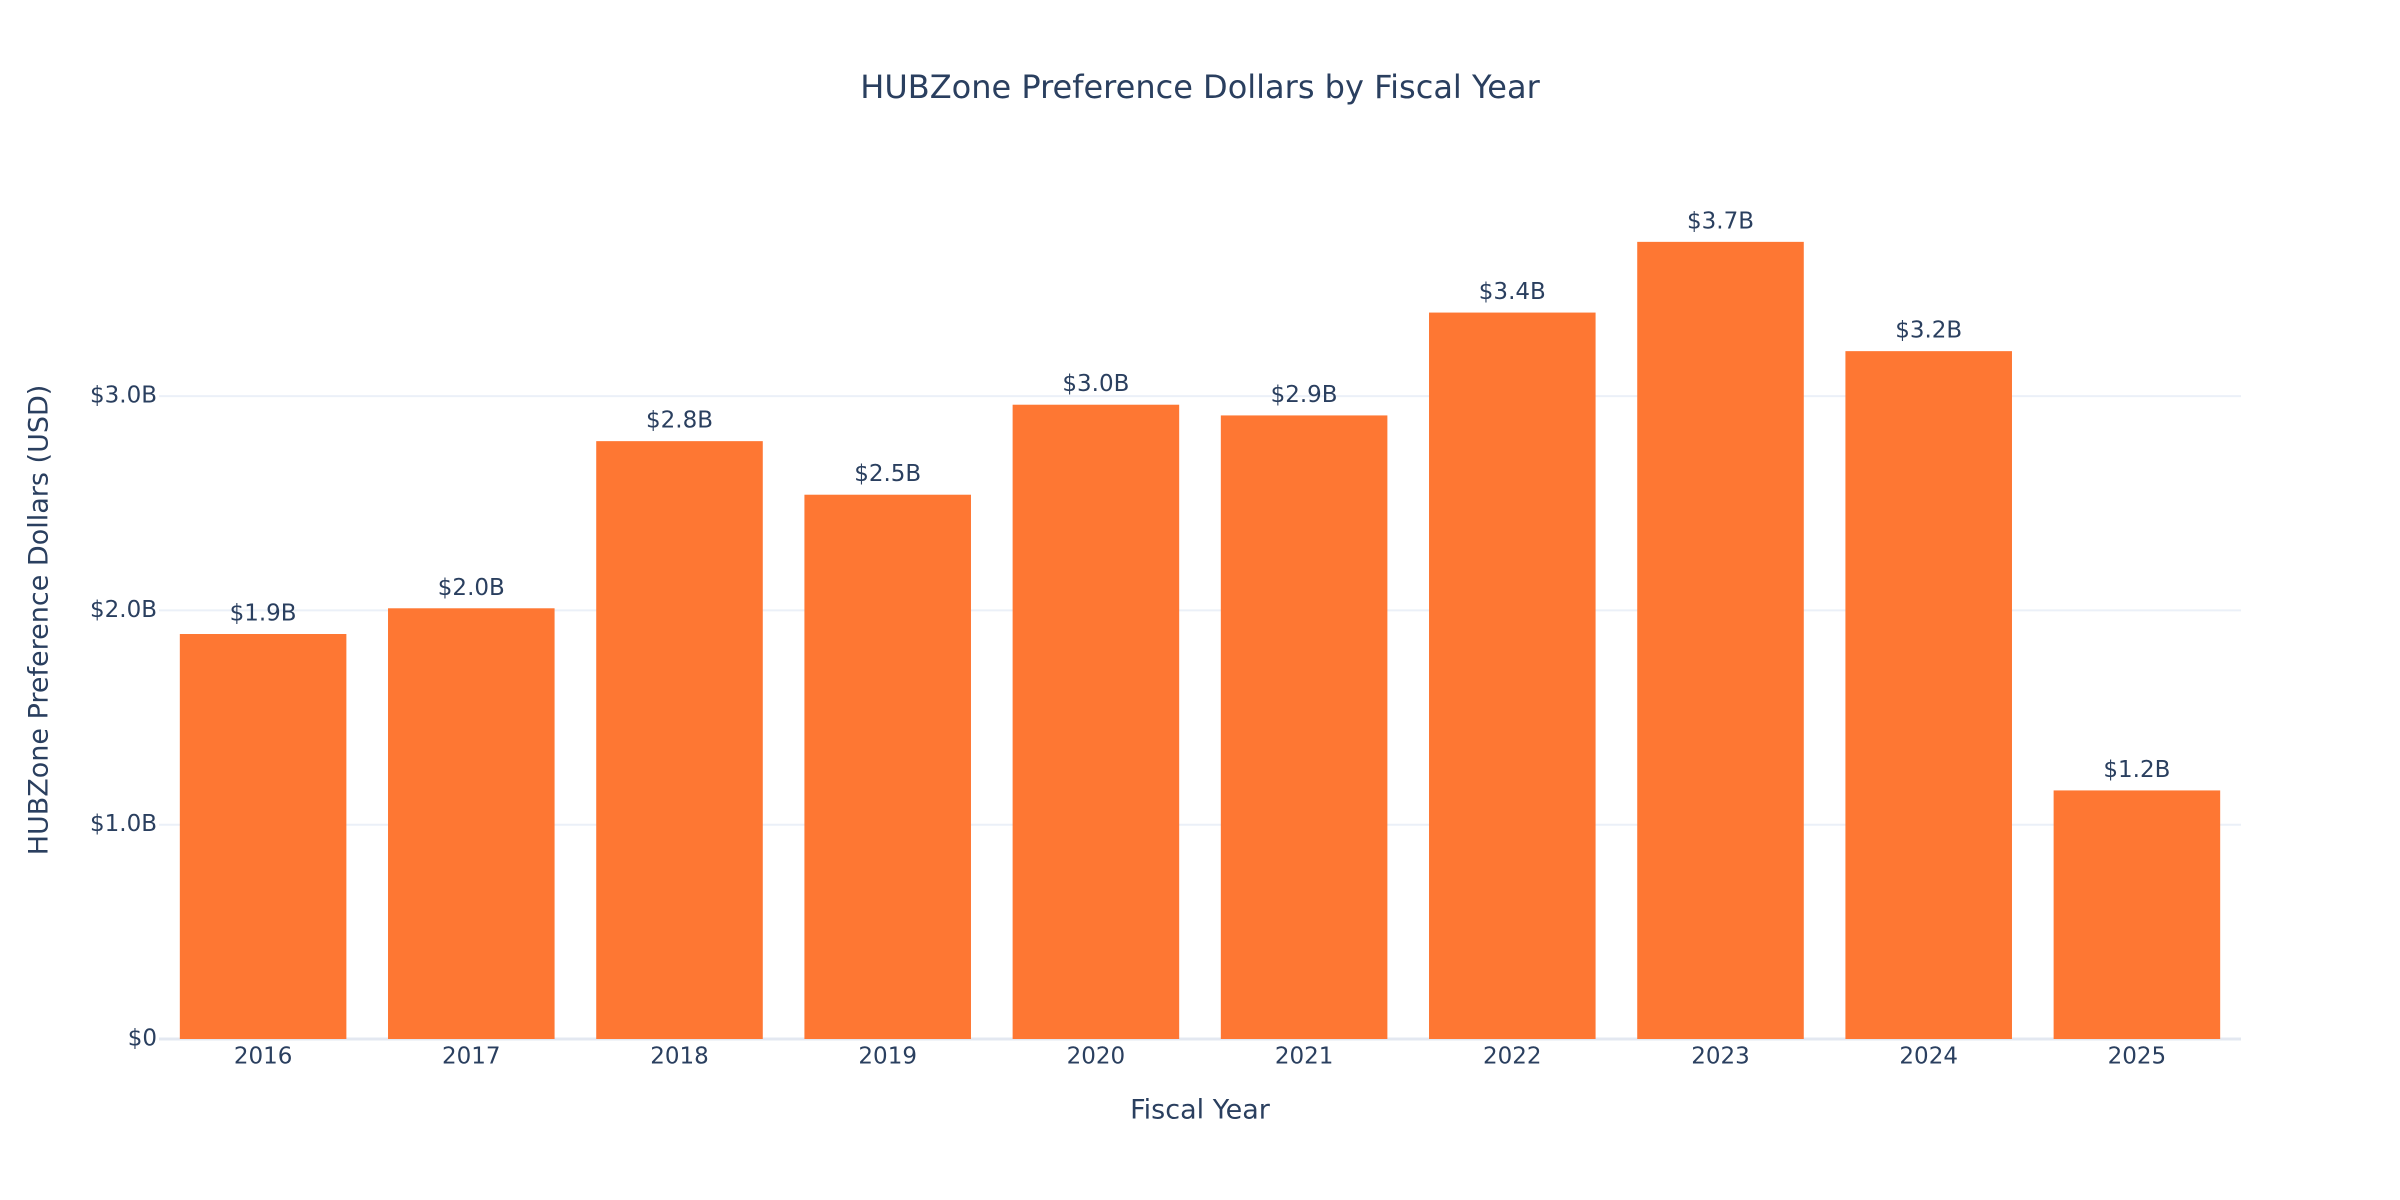  Describe the element at coordinates (1304, 395) in the screenshot. I see `value-label: $2.9B` at that location.